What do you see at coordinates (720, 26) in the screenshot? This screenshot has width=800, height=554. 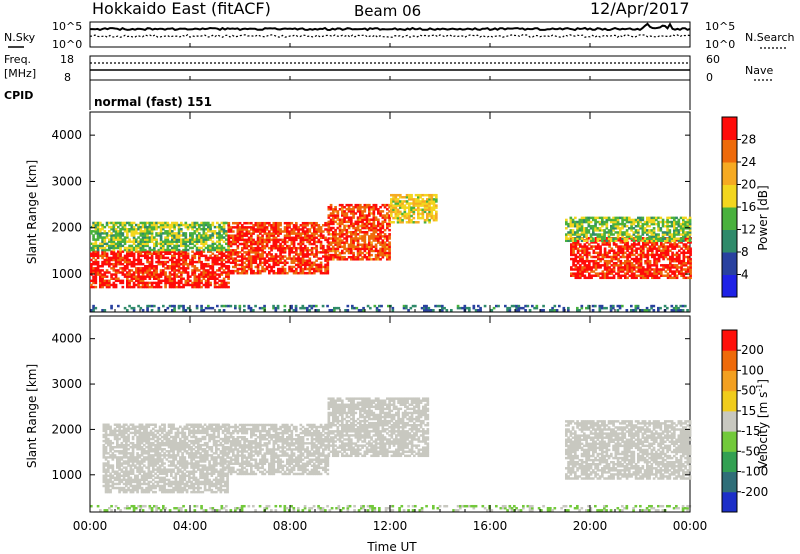 I see `noise-right-tick-top: 10^5` at bounding box center [720, 26].